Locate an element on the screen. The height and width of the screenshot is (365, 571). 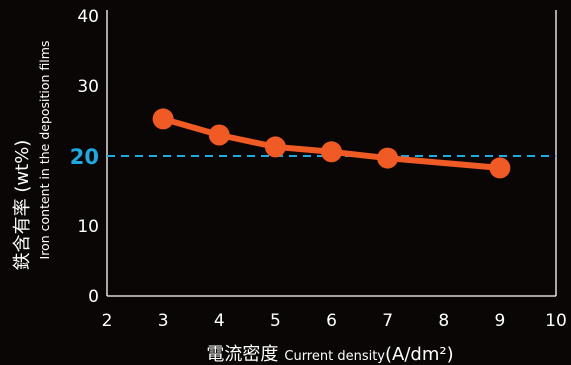
x-axis-title-en: Current density is located at coordinates (334, 356).